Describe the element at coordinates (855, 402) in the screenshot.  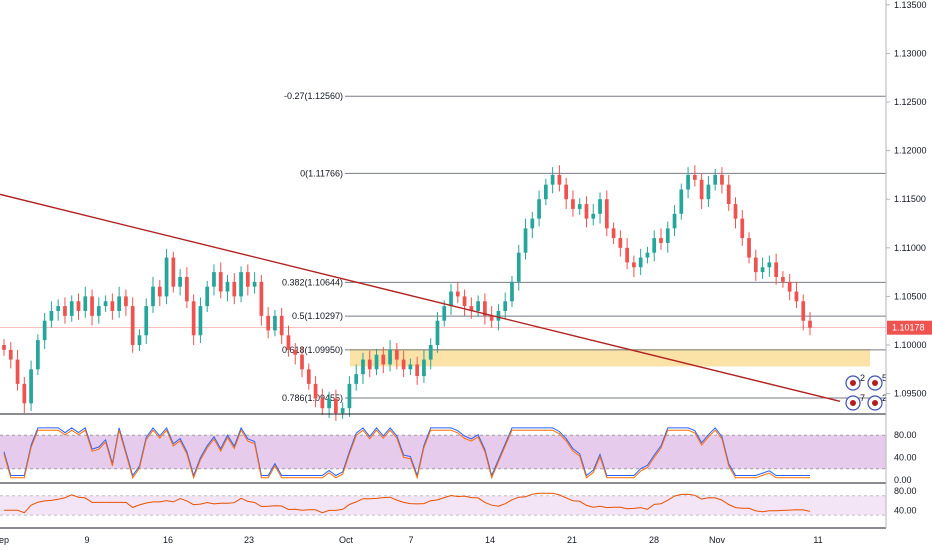
I see `event-badge: 7` at that location.